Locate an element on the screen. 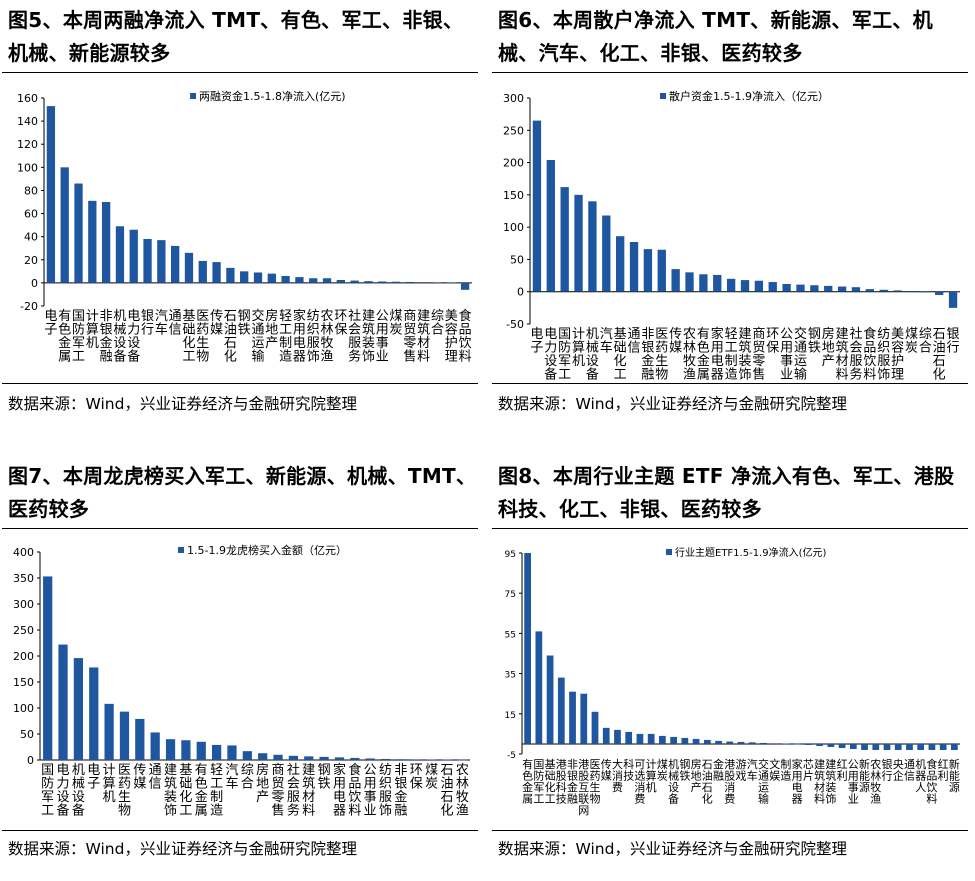 The height and width of the screenshot is (881, 975). y-tick-label: -20 is located at coordinates (29, 306).